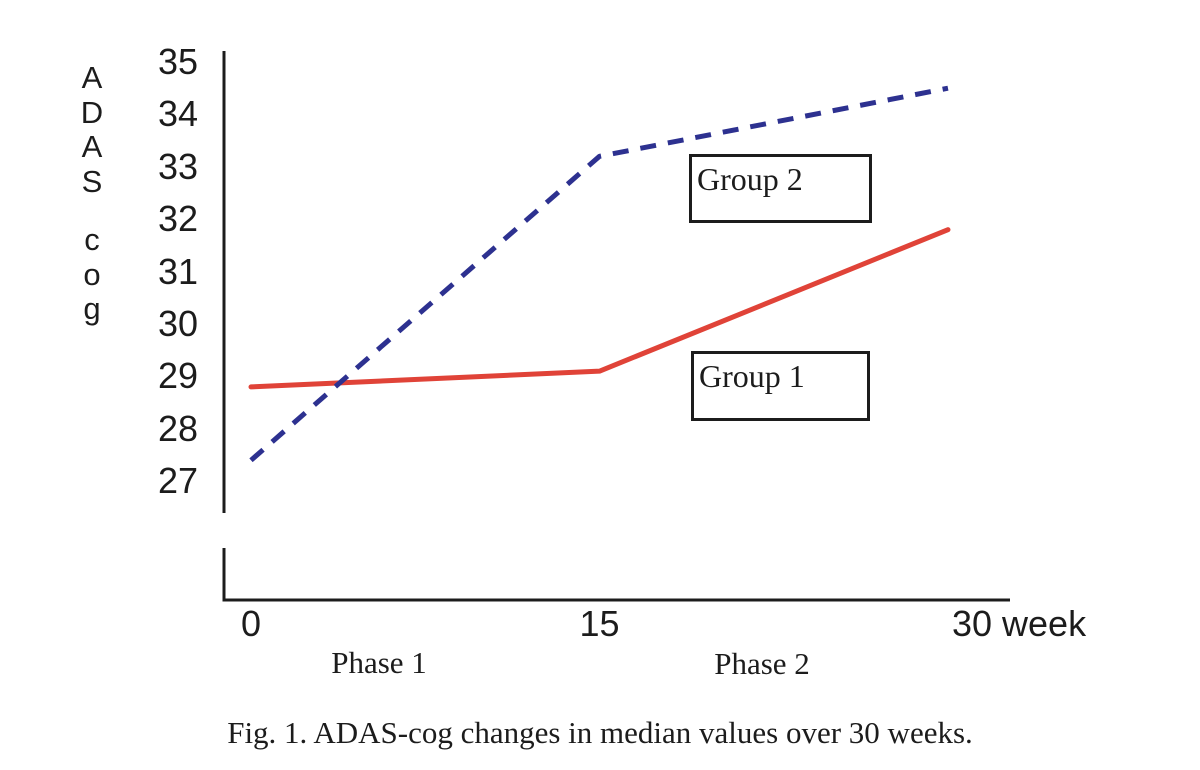  What do you see at coordinates (92, 308) in the screenshot?
I see `y-axis-title-char: g` at bounding box center [92, 308].